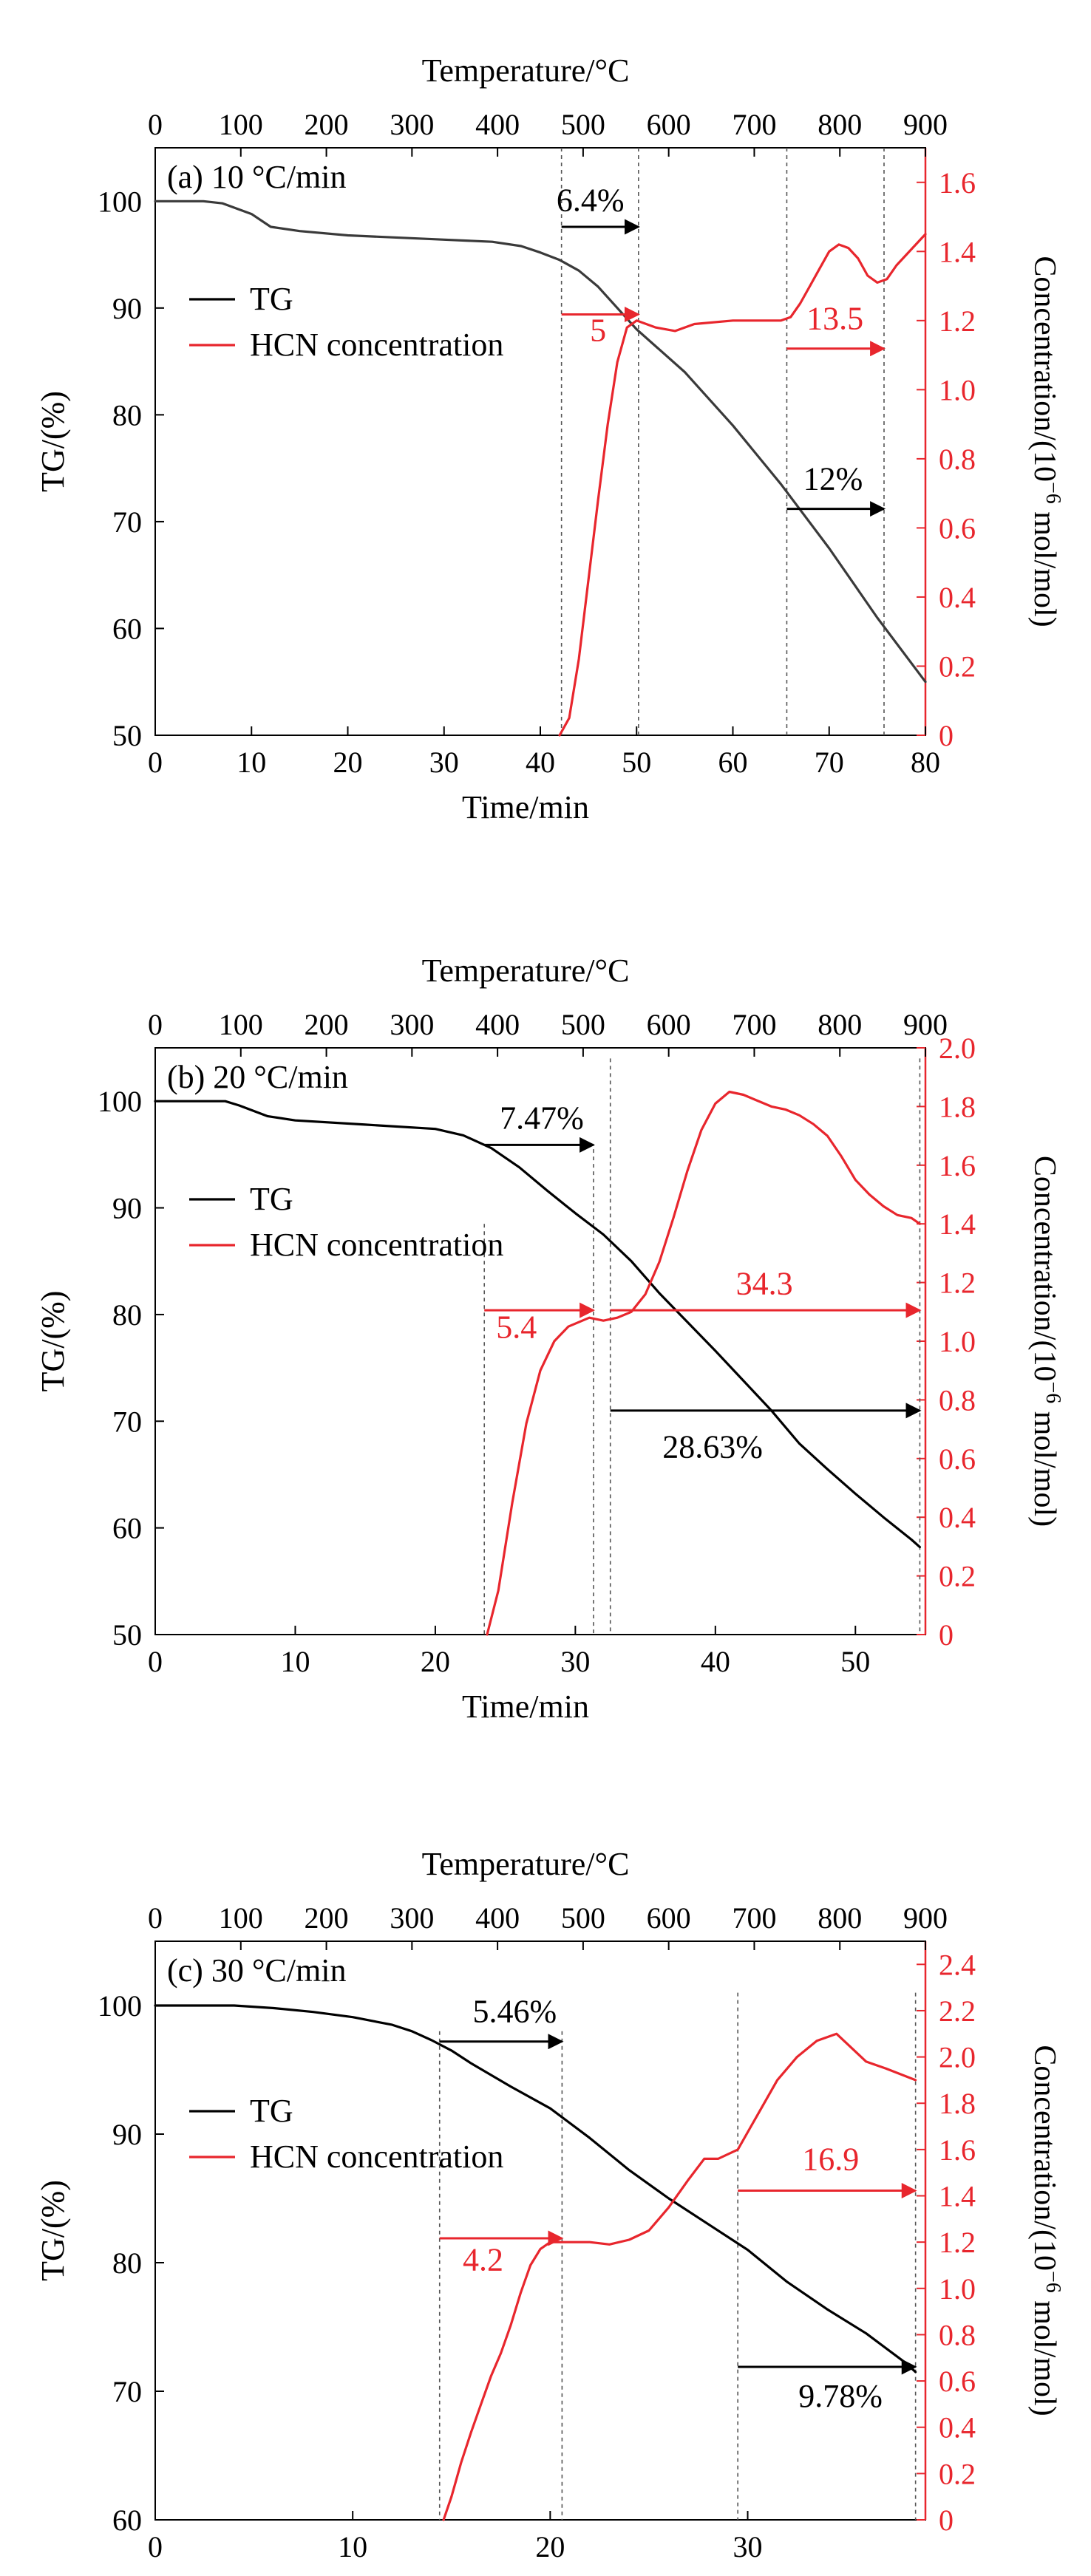 This screenshot has width=1091, height=2576. I want to click on top-tick-label: 200, so click(327, 1024).